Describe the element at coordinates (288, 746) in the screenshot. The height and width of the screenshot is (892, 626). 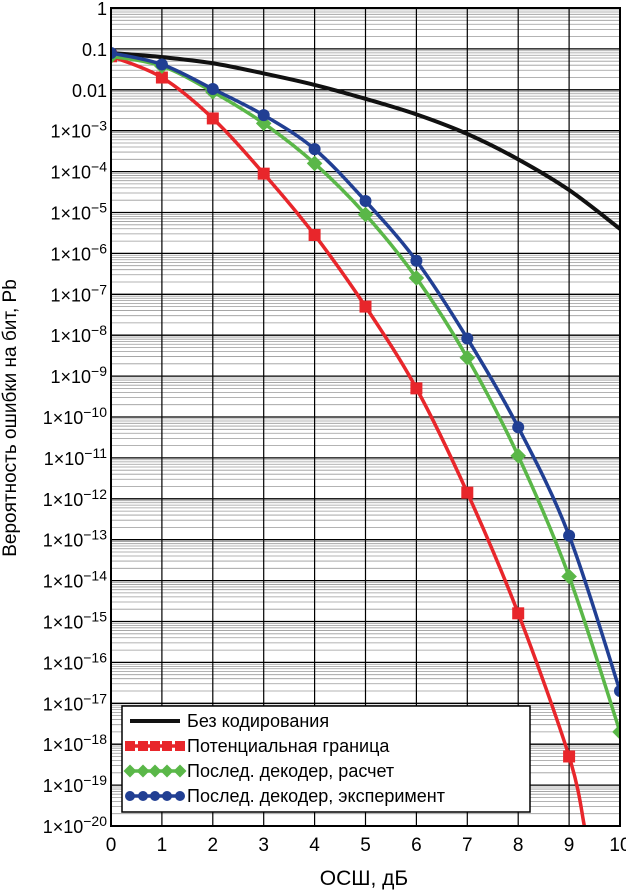
I see `legend-label: Потенциальная граница` at that location.